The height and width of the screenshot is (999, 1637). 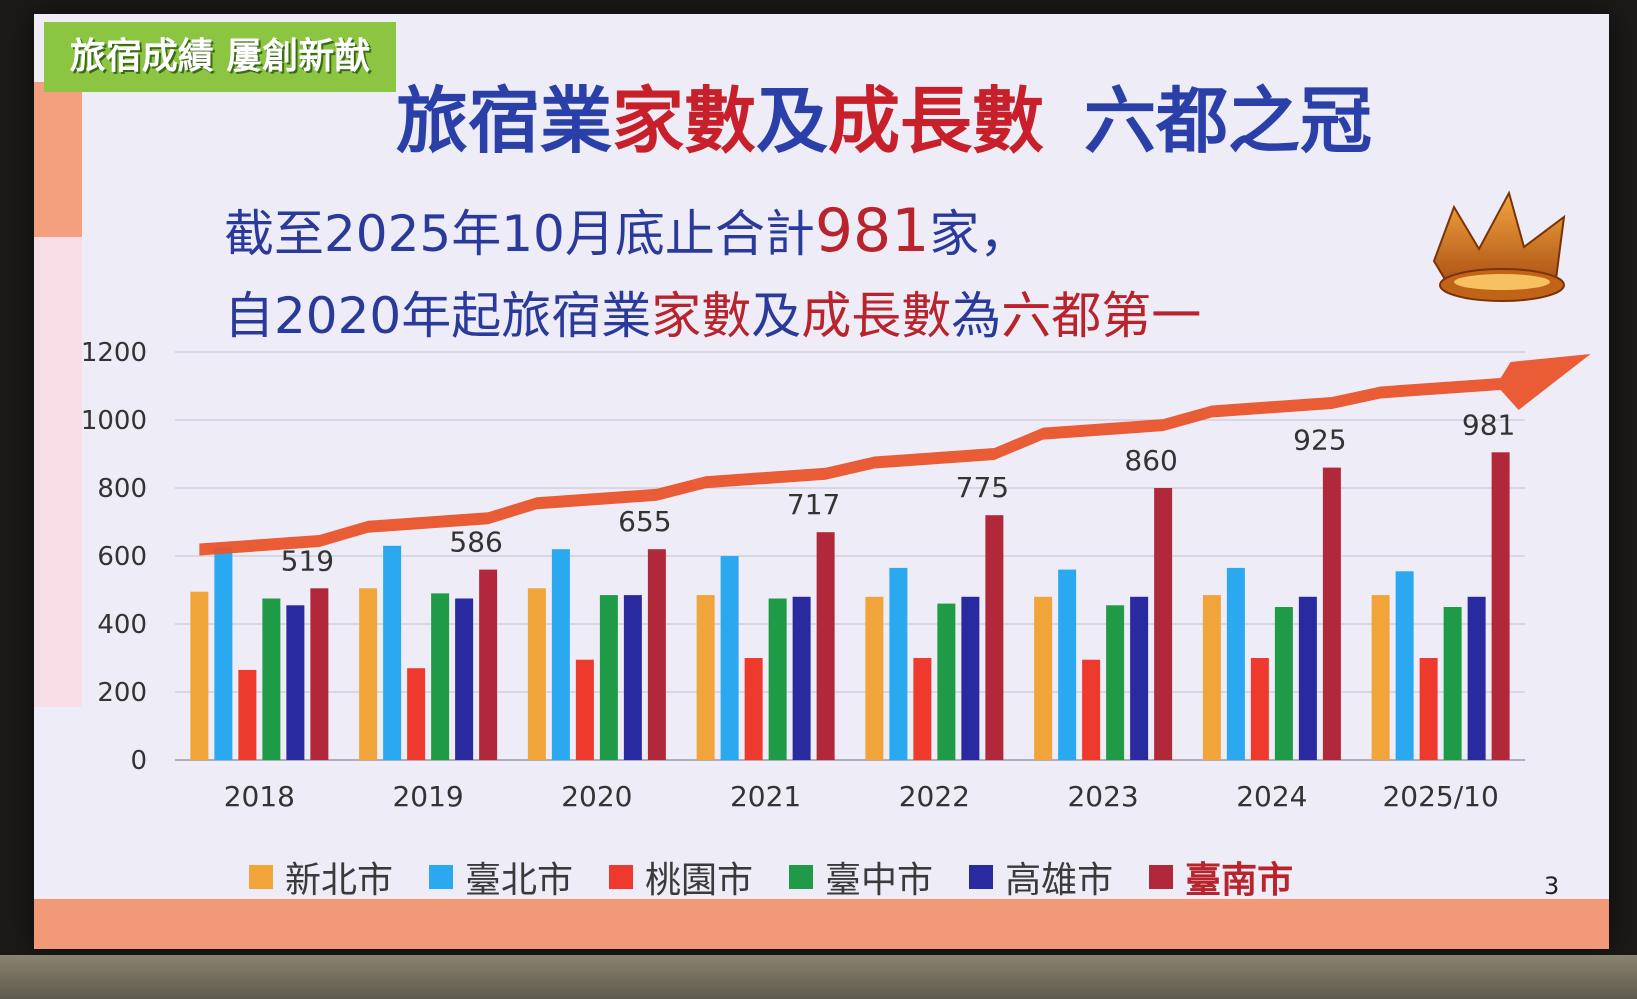 I want to click on x-tick-label: 2020, so click(x=596, y=796).